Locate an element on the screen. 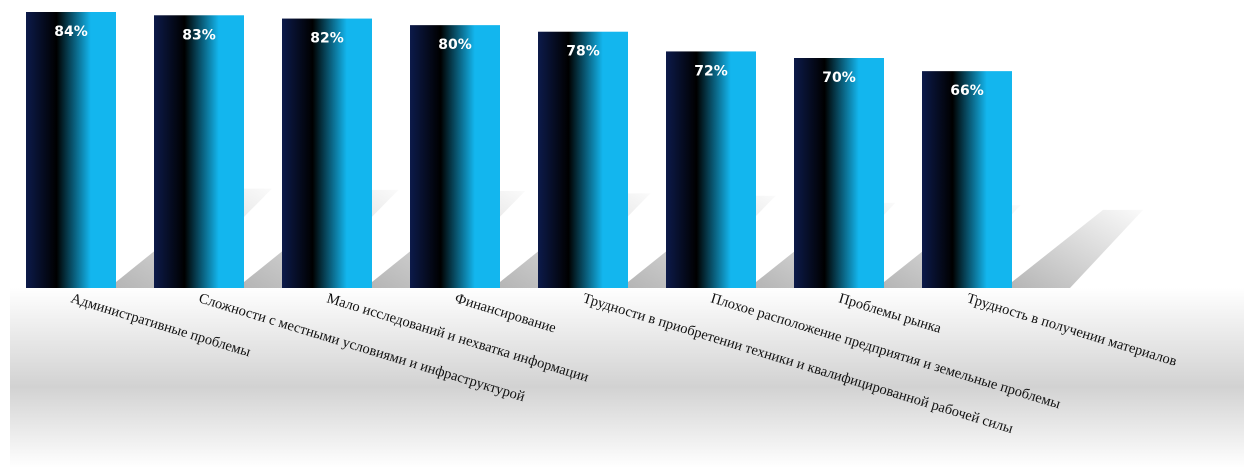 This screenshot has height=468, width=1244. data-label: 72% is located at coordinates (711, 71).